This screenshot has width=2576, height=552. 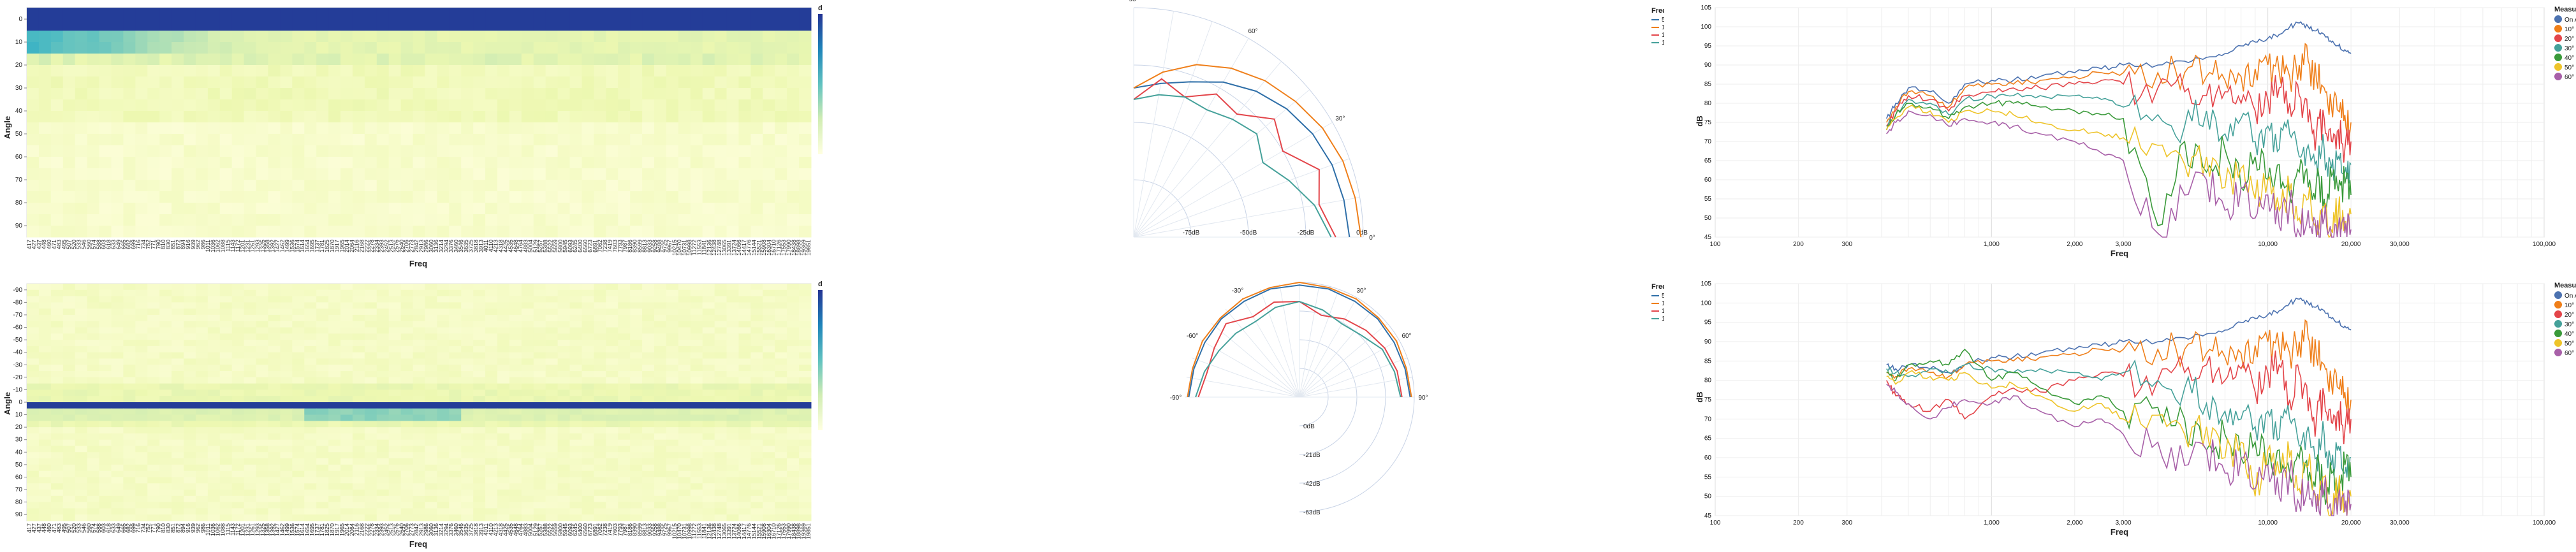 I want to click on heatmap-x-tick: 2064, so click(x=352, y=529).